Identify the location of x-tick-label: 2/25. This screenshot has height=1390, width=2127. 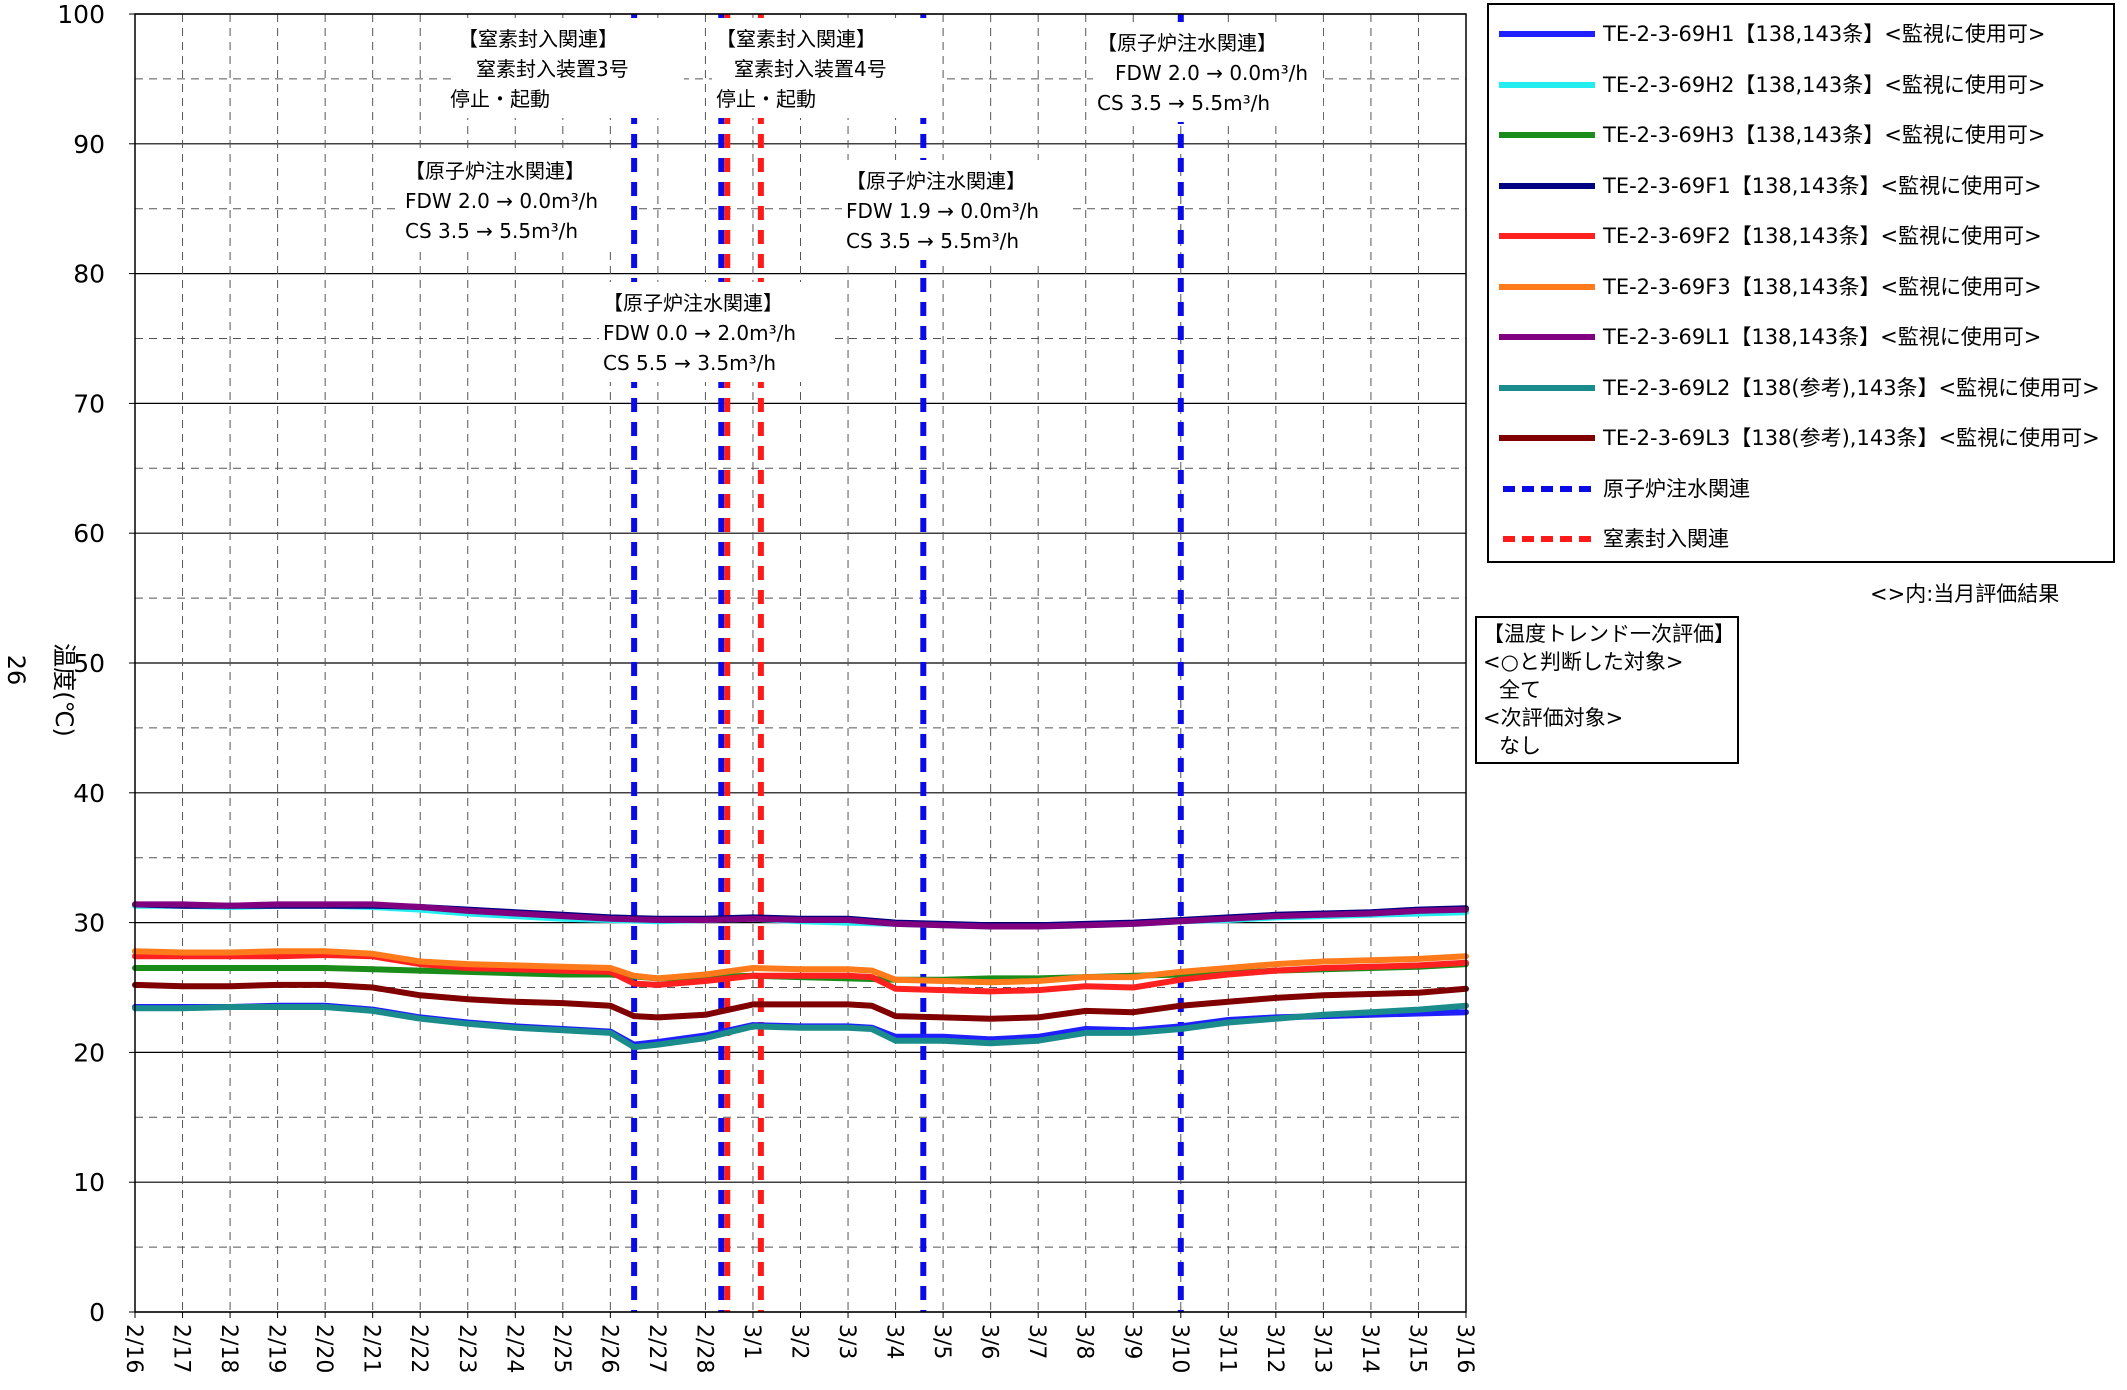
(561, 1348).